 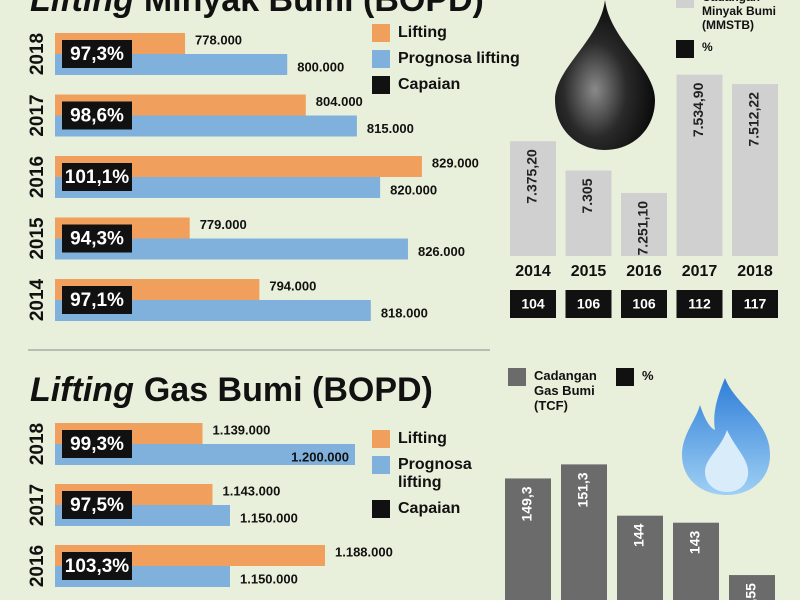 I want to click on value-label: 1.139.000, so click(x=242, y=429).